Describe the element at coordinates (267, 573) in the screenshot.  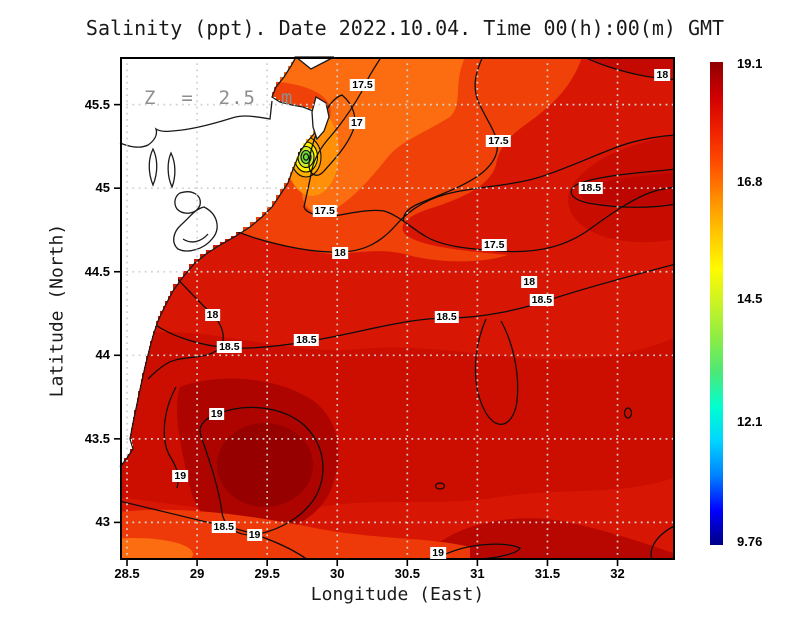
I see `x-tick-label: 29.5` at that location.